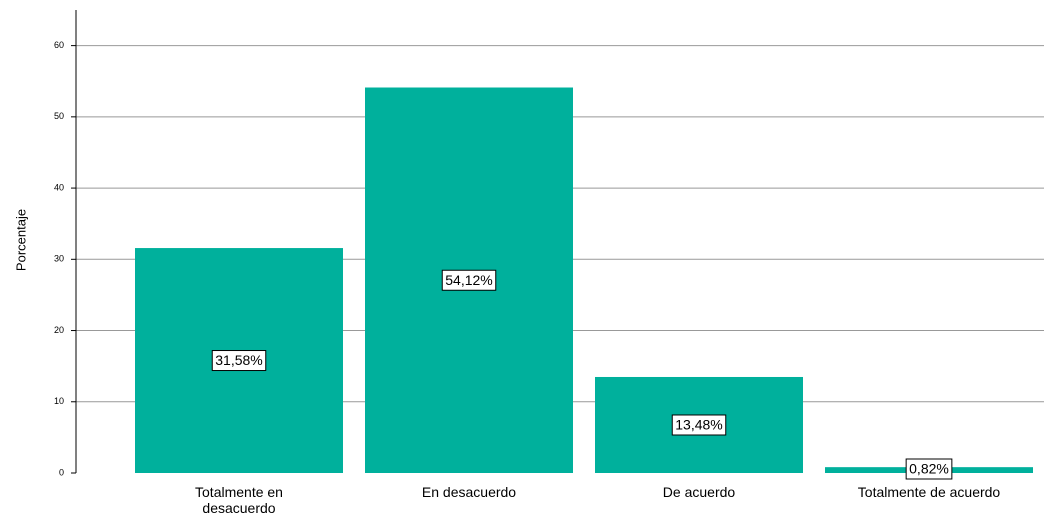  Describe the element at coordinates (239, 500) in the screenshot. I see `x-tick-label: Totalmente en desacuerdo` at that location.